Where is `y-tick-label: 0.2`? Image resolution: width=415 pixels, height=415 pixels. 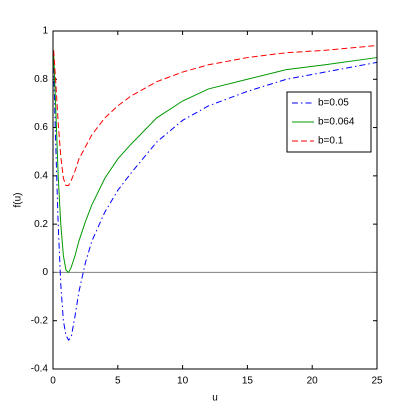
y-tick-label: 0.2 is located at coordinates (41, 224).